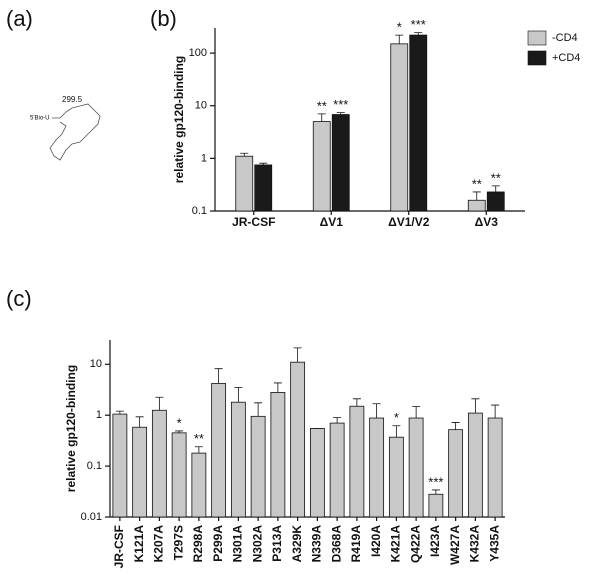 The image size is (600, 580). I want to click on x-tick-label: D368A, so click(336, 544).